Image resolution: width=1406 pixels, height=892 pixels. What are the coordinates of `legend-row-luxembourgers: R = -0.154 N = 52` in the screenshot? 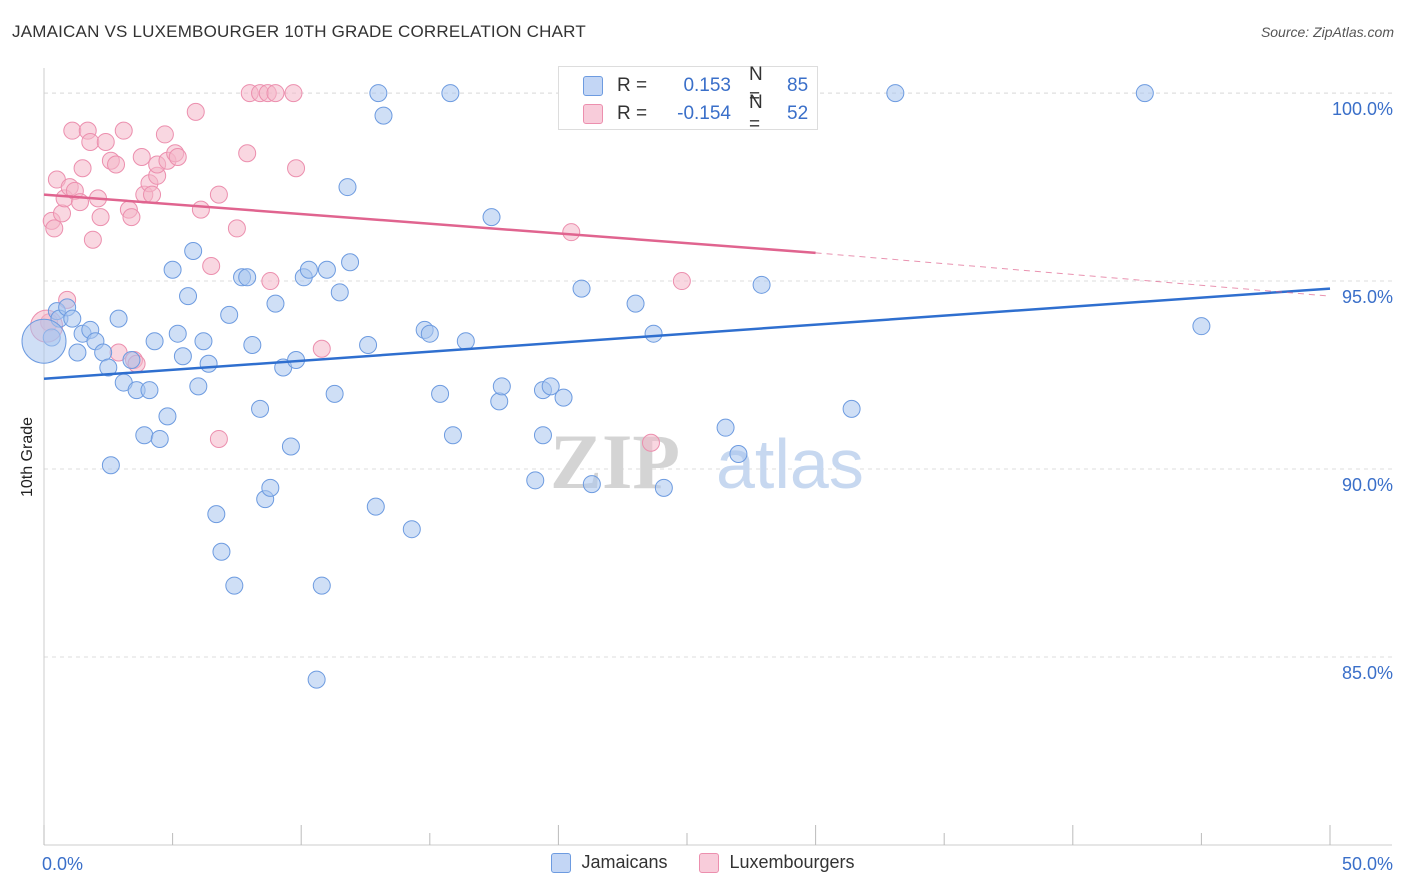 It's located at (696, 113).